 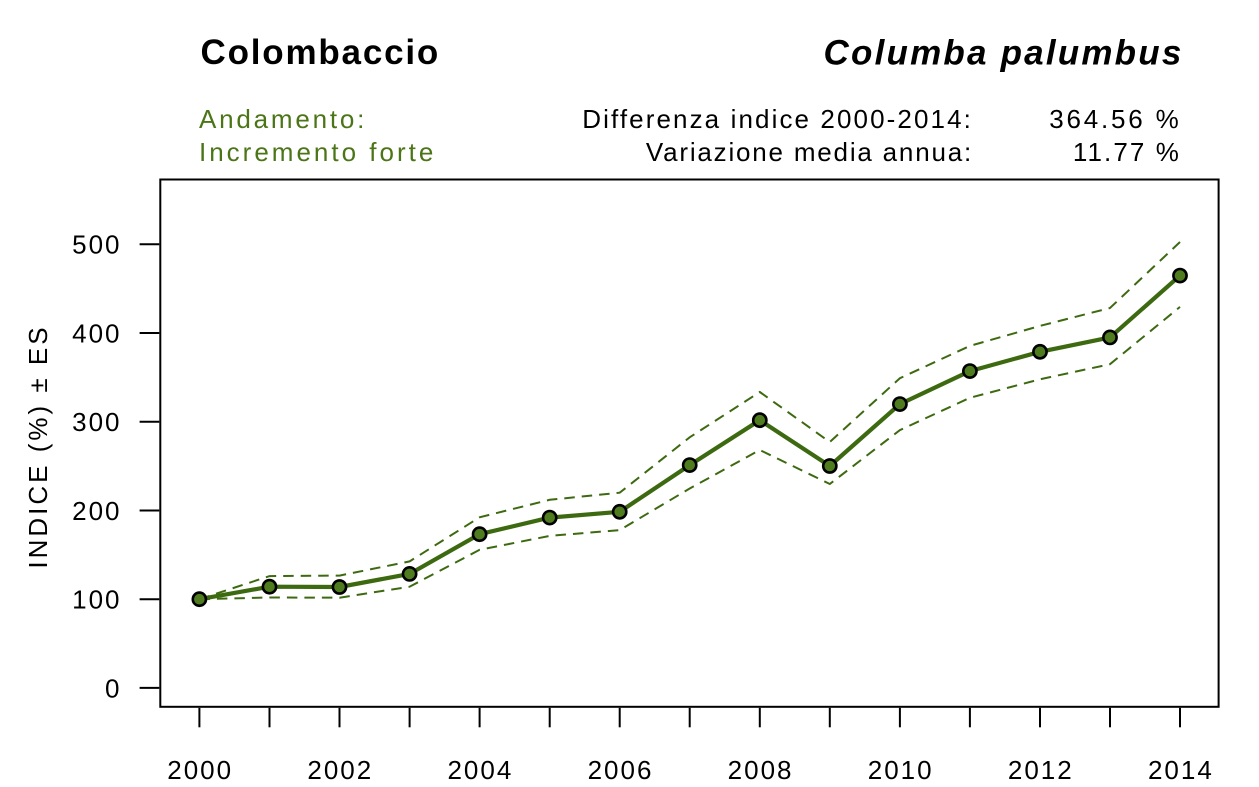 What do you see at coordinates (200, 770) in the screenshot?
I see `svg-text: 2000` at bounding box center [200, 770].